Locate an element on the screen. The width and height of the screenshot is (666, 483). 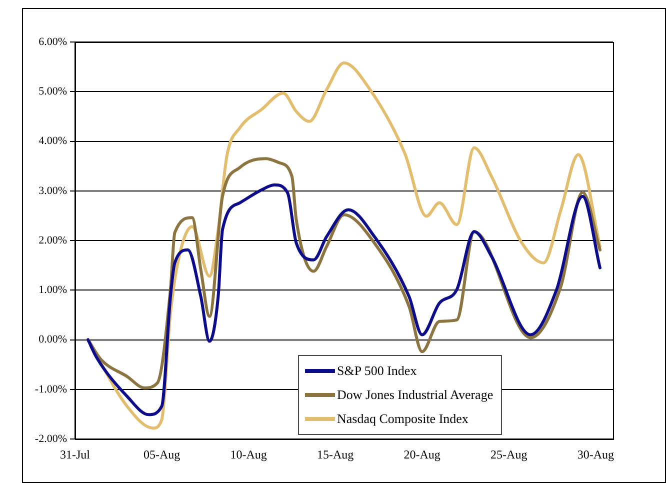
legend-label: Nasdaq Composite Index is located at coordinates (402, 419).